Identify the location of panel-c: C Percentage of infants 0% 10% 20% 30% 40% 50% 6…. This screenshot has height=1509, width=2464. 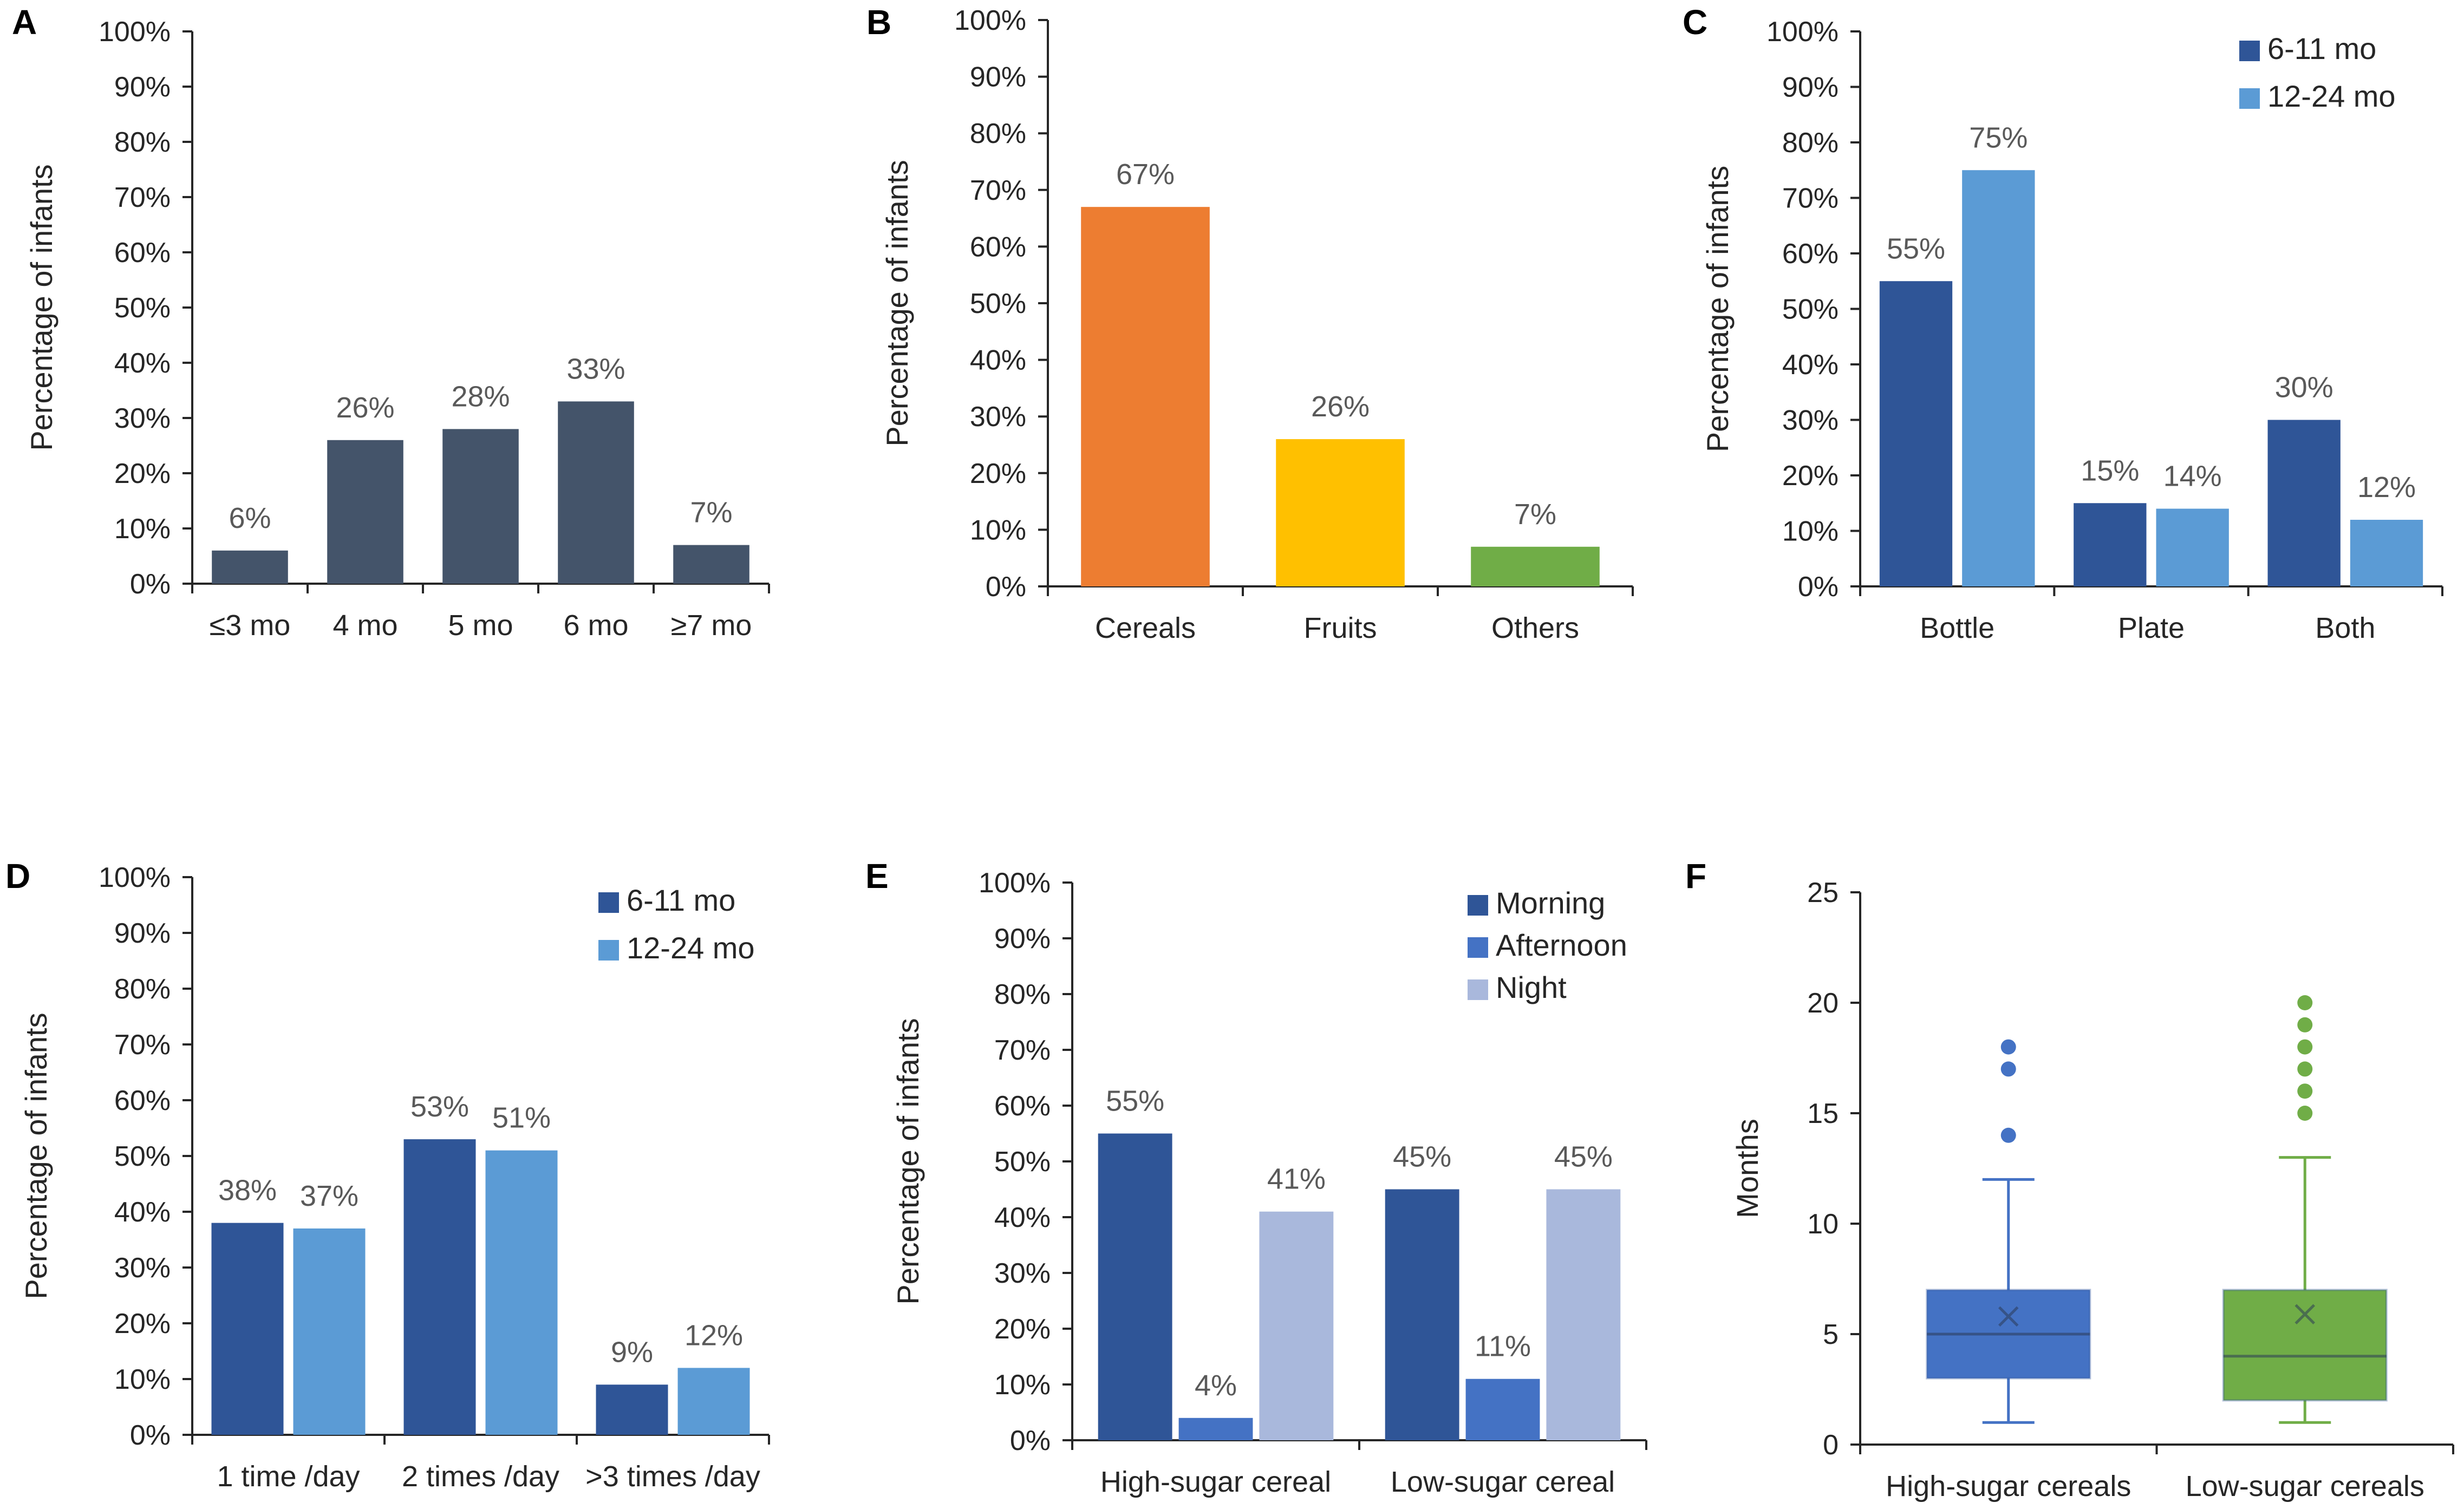
(2063, 323).